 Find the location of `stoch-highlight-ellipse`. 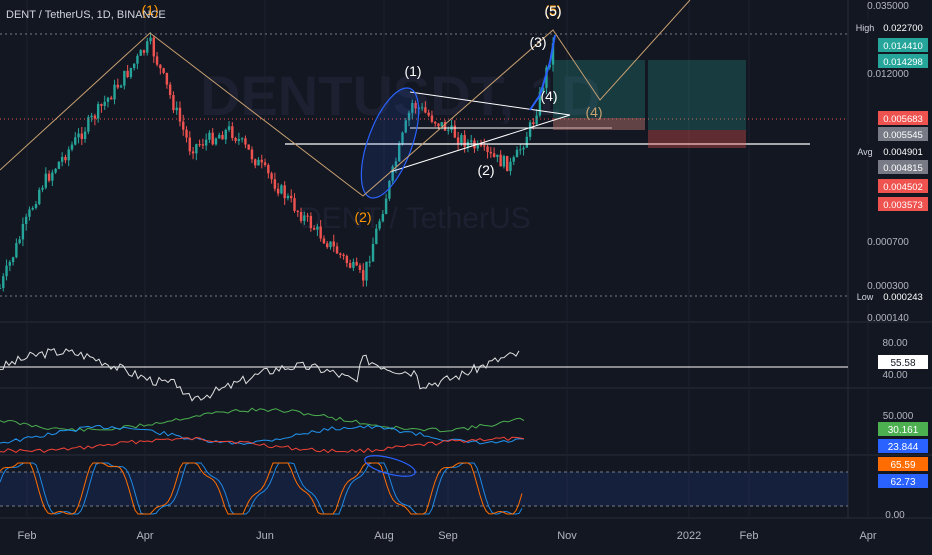

stoch-highlight-ellipse is located at coordinates (390, 466).